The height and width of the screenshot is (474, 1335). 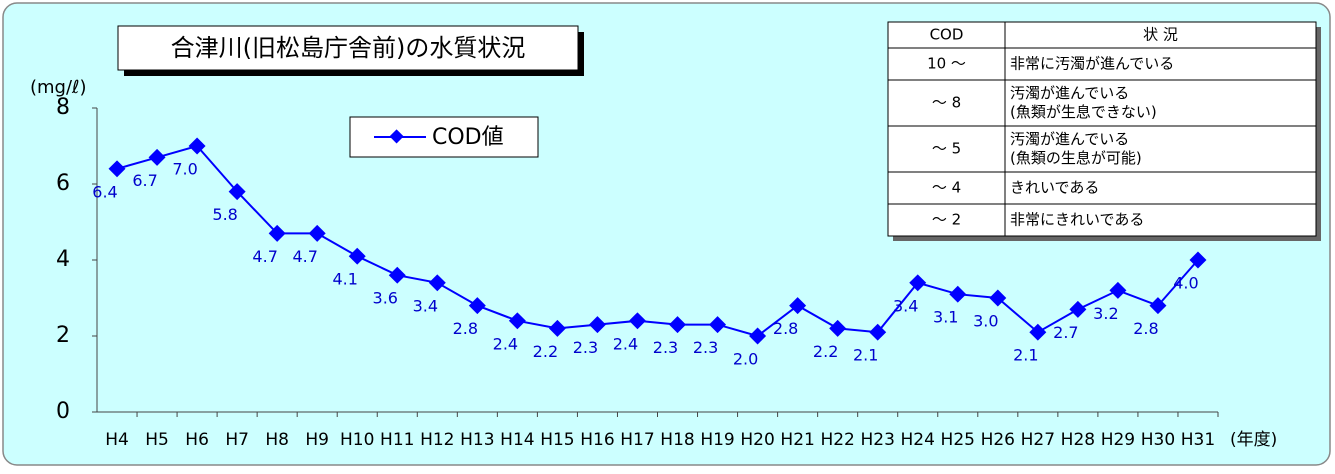 I want to click on y-tick-label: 6, so click(x=63, y=183).